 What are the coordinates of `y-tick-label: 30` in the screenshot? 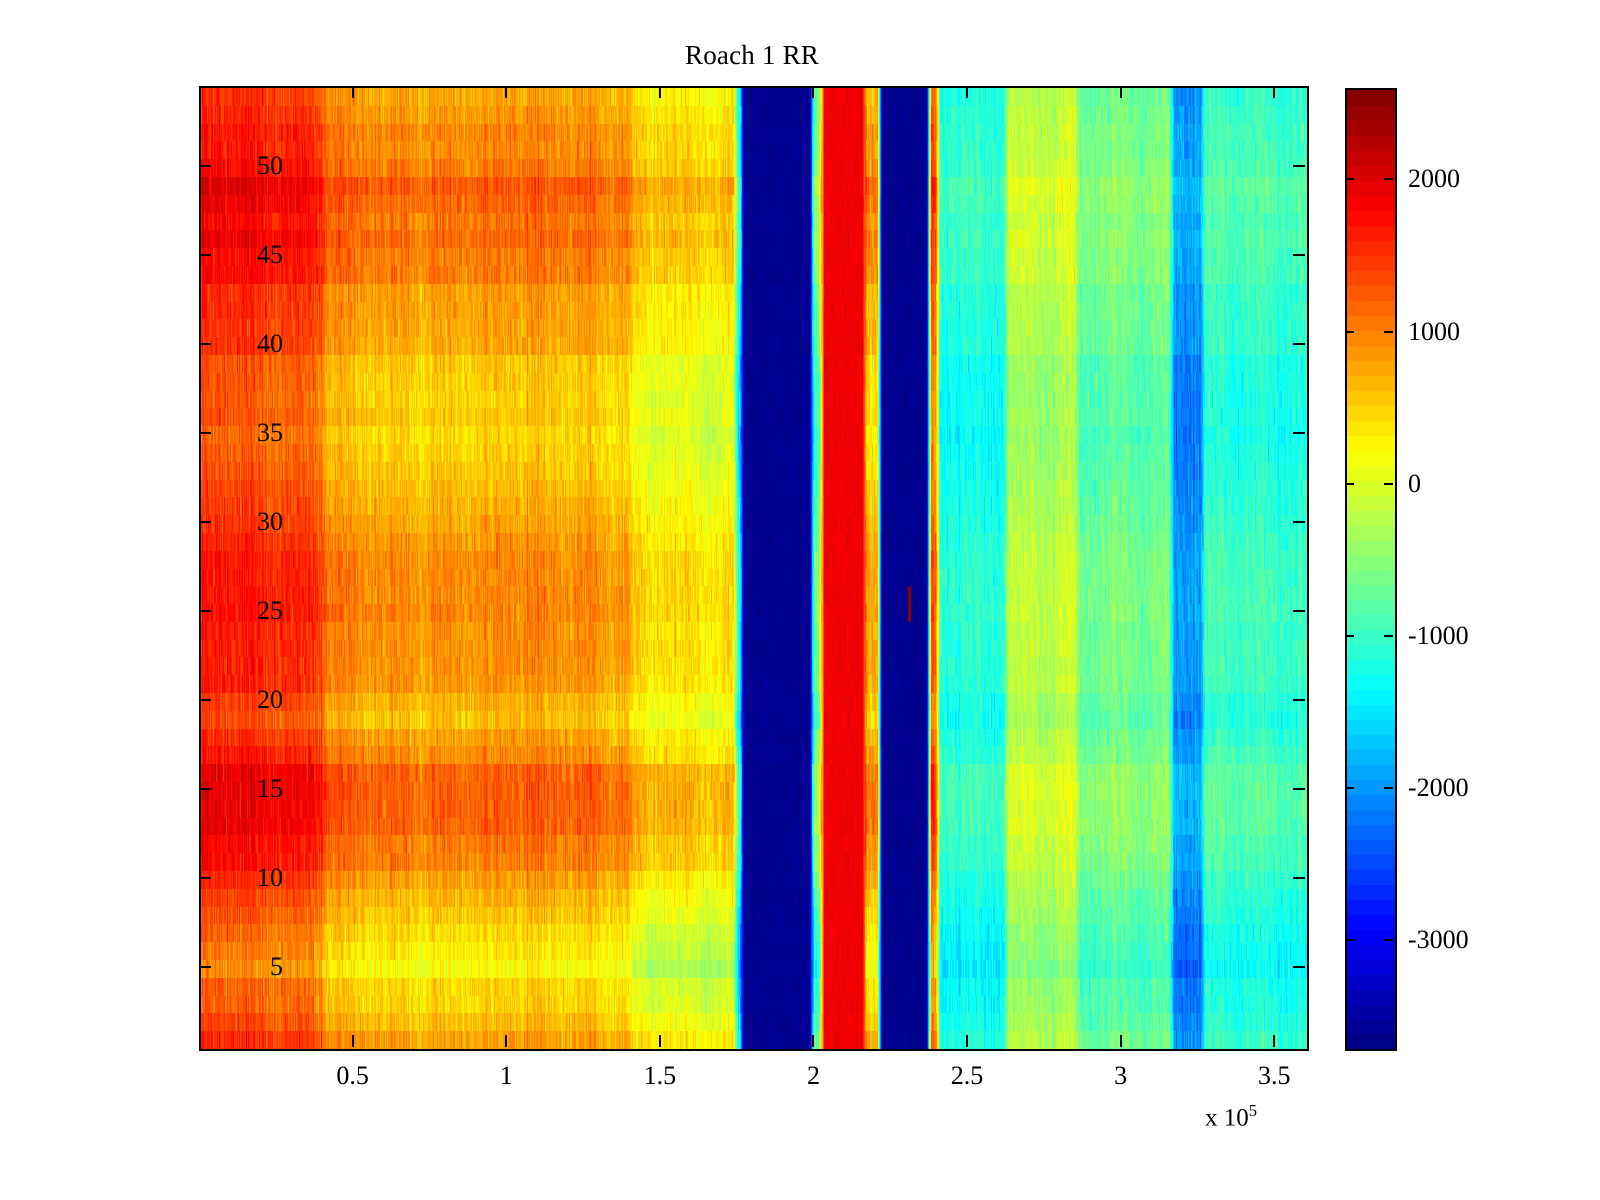 It's located at (270, 521).